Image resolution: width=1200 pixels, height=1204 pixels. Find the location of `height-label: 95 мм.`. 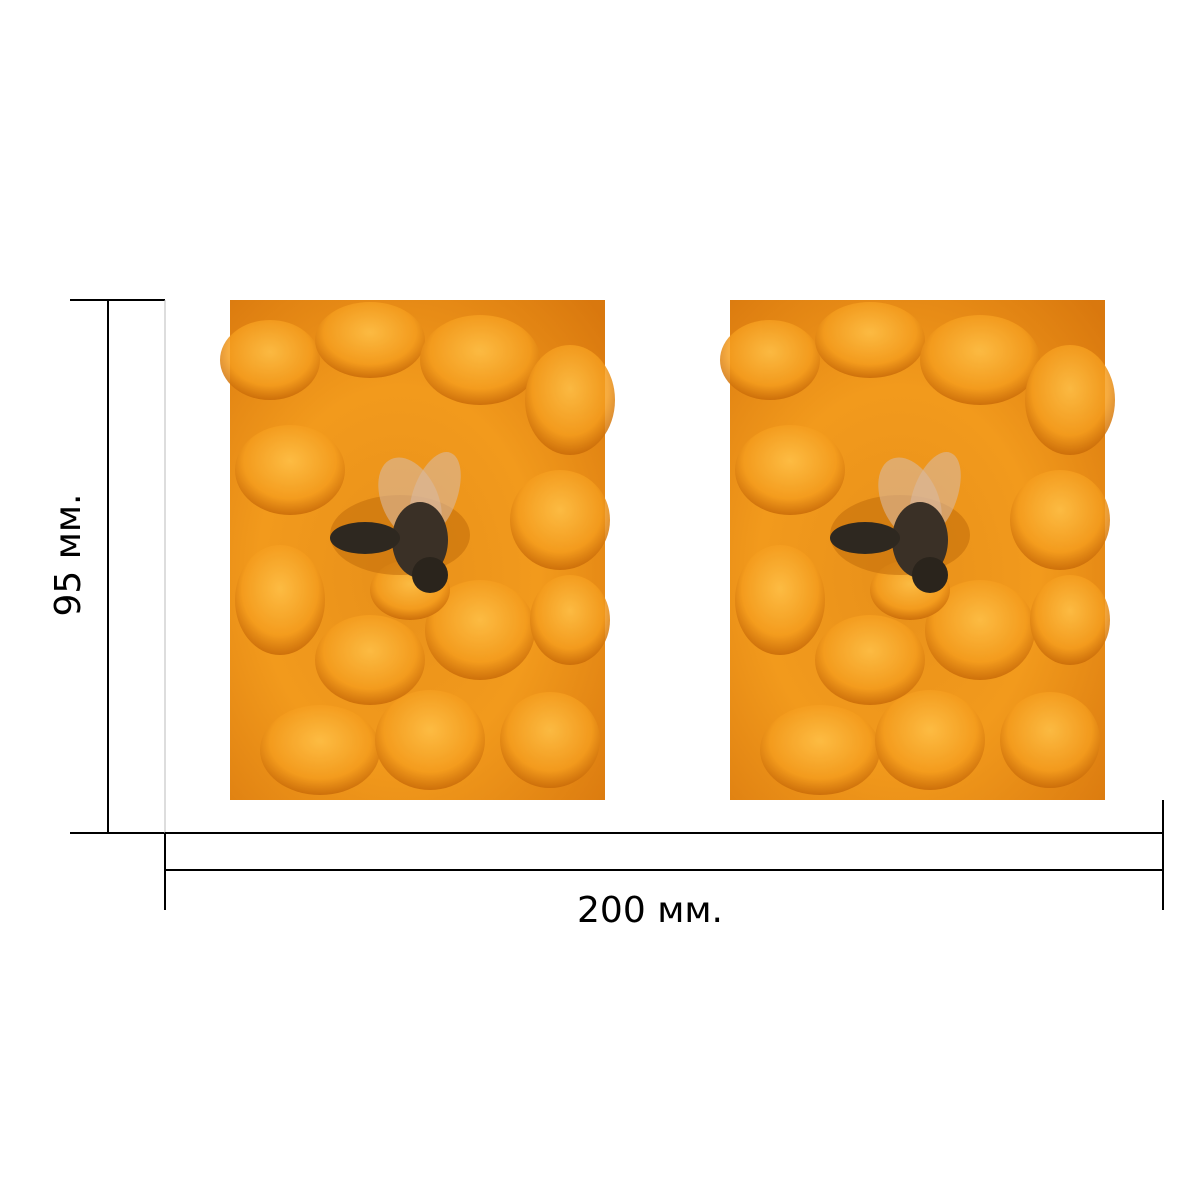

height-label: 95 мм. is located at coordinates (68, 554).